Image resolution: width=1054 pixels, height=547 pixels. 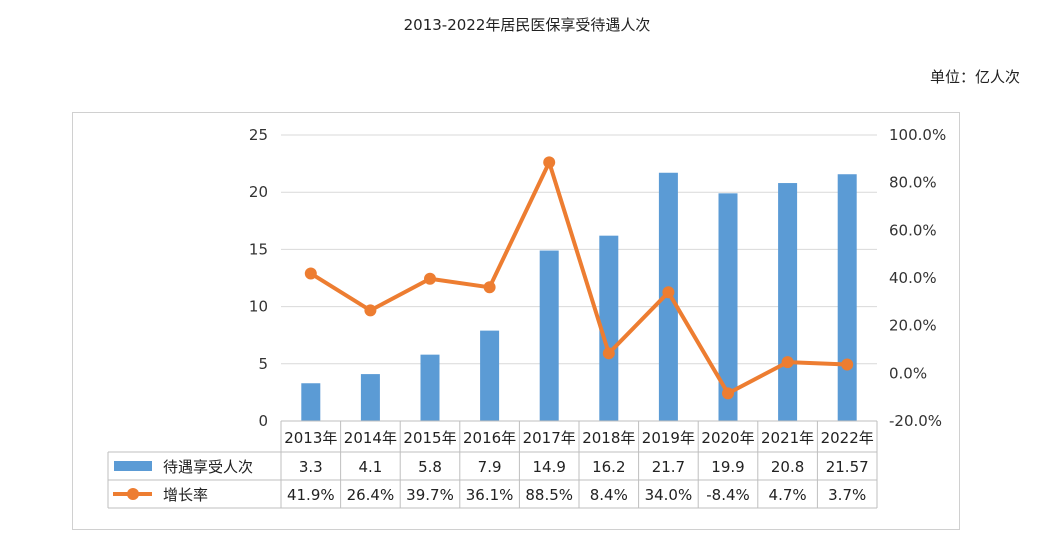 I want to click on table-cell-value: 20.8, so click(x=787, y=467).